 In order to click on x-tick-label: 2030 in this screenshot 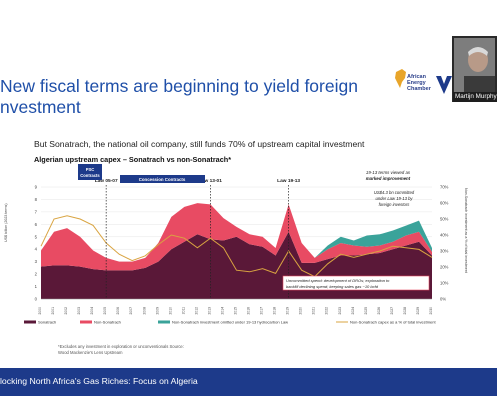, I will do `click(431, 311)`.